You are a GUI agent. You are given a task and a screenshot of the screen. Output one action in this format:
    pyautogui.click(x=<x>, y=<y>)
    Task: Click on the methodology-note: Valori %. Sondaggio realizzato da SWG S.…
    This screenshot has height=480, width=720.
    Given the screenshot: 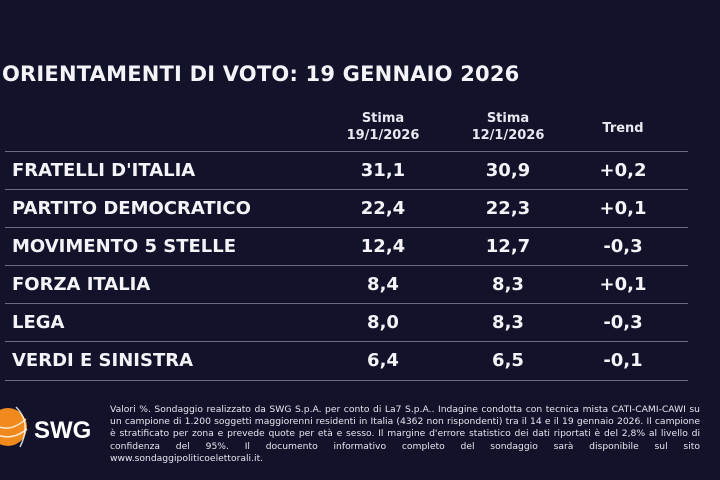 What is the action you would take?
    pyautogui.click(x=405, y=434)
    